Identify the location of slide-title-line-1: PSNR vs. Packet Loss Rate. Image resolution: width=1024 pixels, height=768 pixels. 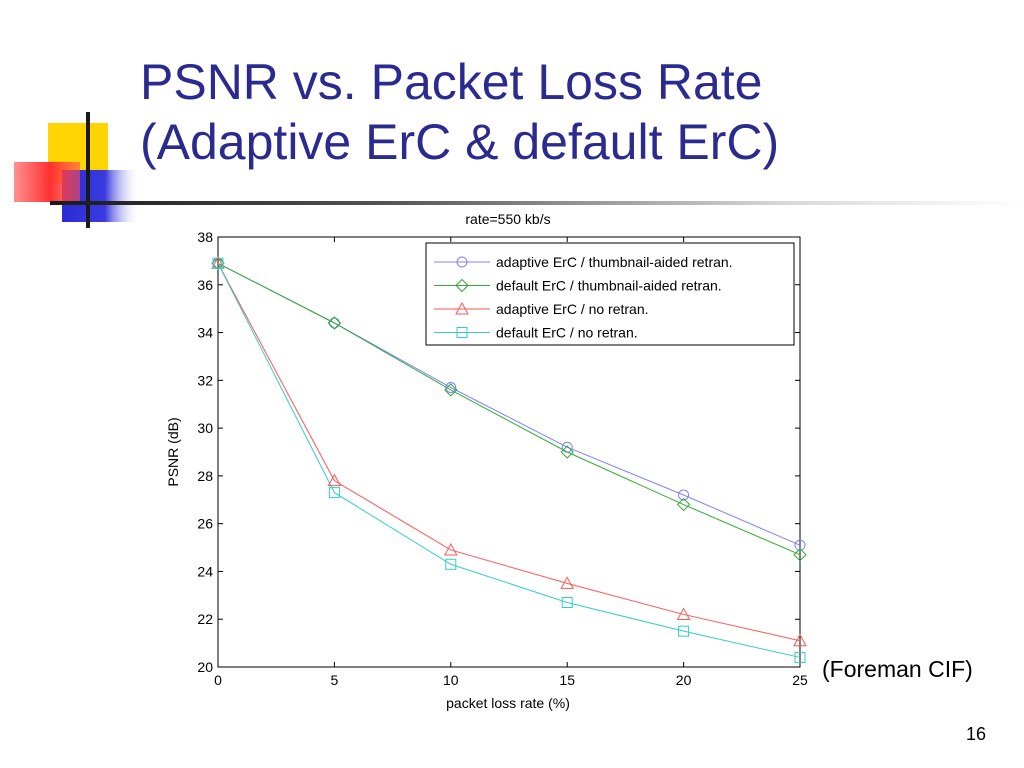
(451, 82).